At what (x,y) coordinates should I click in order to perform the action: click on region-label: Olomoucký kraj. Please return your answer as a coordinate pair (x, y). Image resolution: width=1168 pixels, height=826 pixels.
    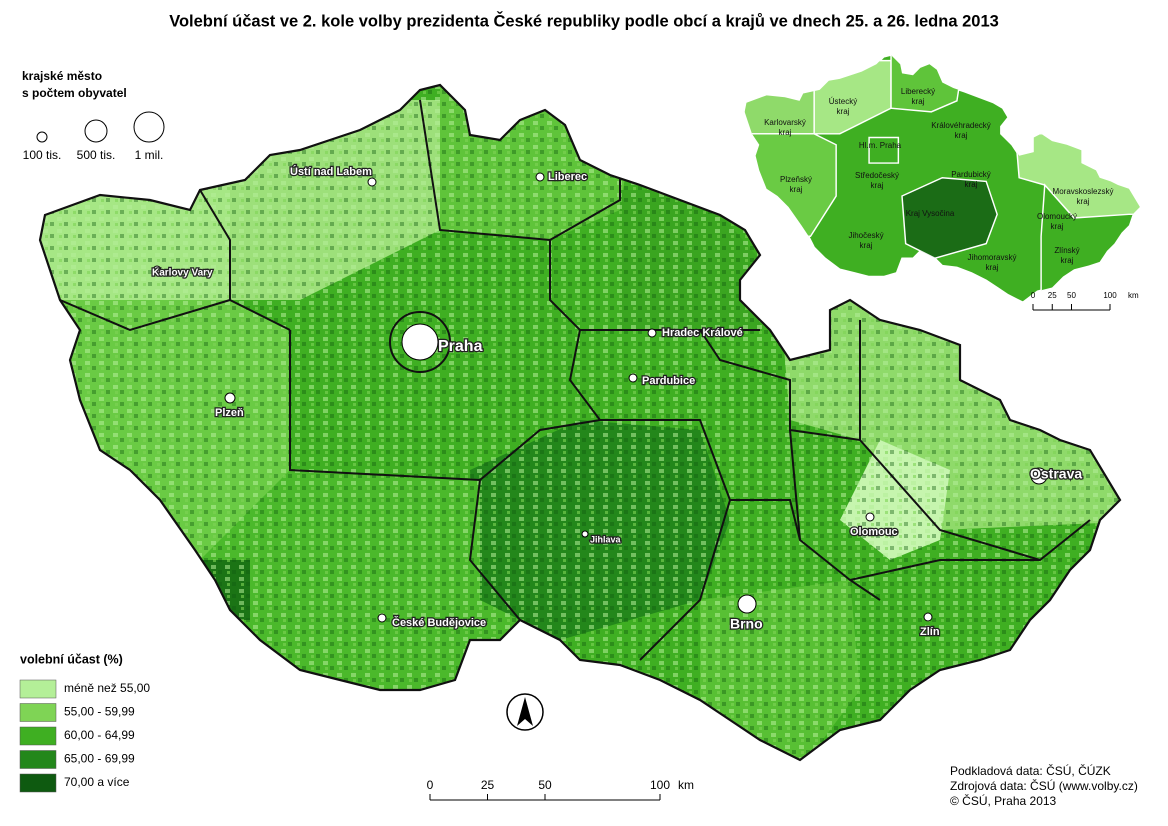
    Looking at the image, I should click on (1057, 221).